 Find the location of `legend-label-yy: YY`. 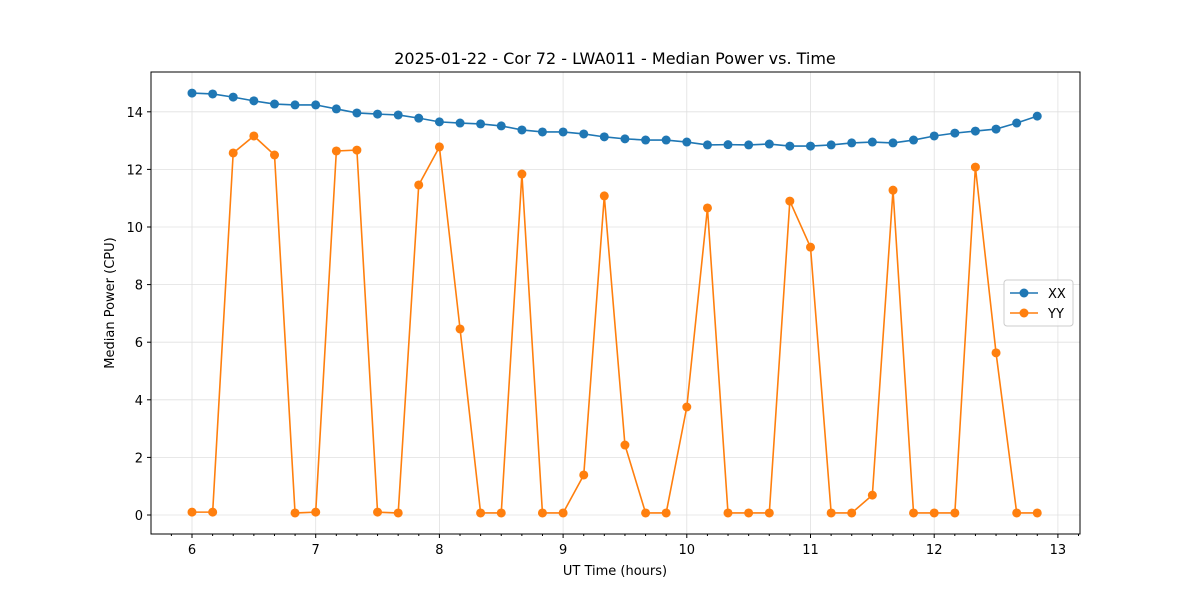

legend-label-yy: YY is located at coordinates (1055, 314).